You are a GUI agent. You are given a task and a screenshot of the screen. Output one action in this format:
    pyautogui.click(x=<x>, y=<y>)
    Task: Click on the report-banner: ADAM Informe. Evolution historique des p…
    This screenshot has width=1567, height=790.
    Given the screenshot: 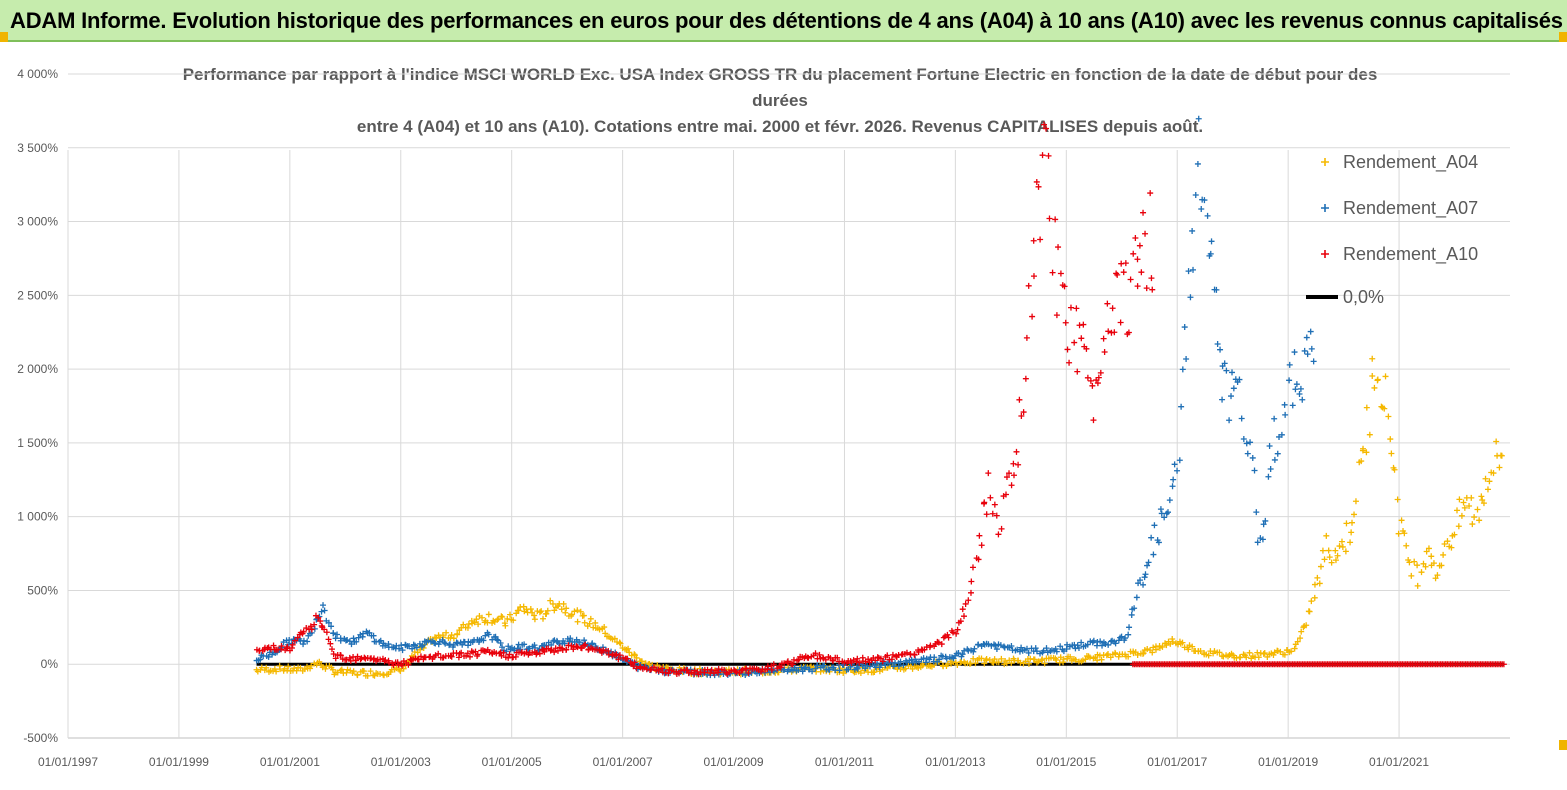 What is the action you would take?
    pyautogui.click(x=783, y=21)
    